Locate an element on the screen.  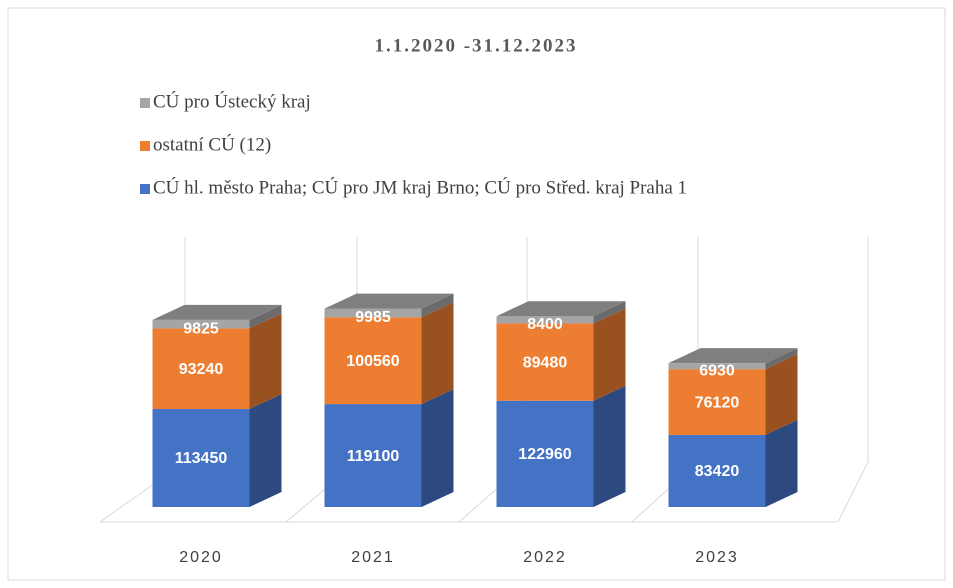
data-label: 89480 is located at coordinates (545, 362).